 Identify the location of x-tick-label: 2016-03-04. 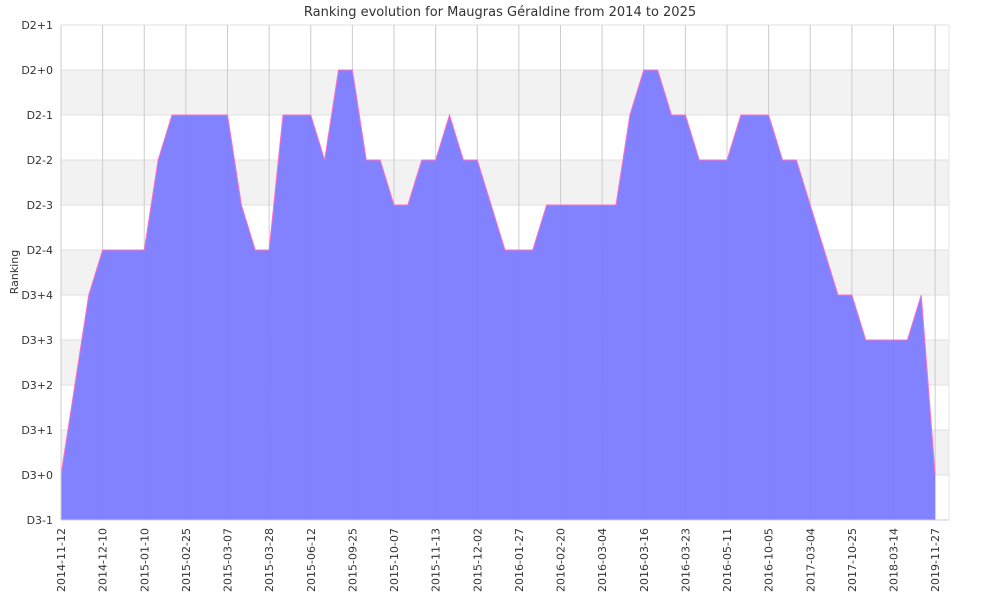
(602, 560).